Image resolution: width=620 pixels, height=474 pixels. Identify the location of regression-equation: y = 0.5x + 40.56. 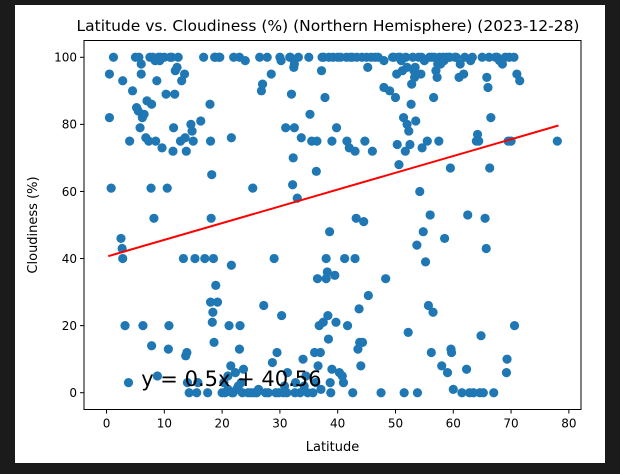
(231, 379).